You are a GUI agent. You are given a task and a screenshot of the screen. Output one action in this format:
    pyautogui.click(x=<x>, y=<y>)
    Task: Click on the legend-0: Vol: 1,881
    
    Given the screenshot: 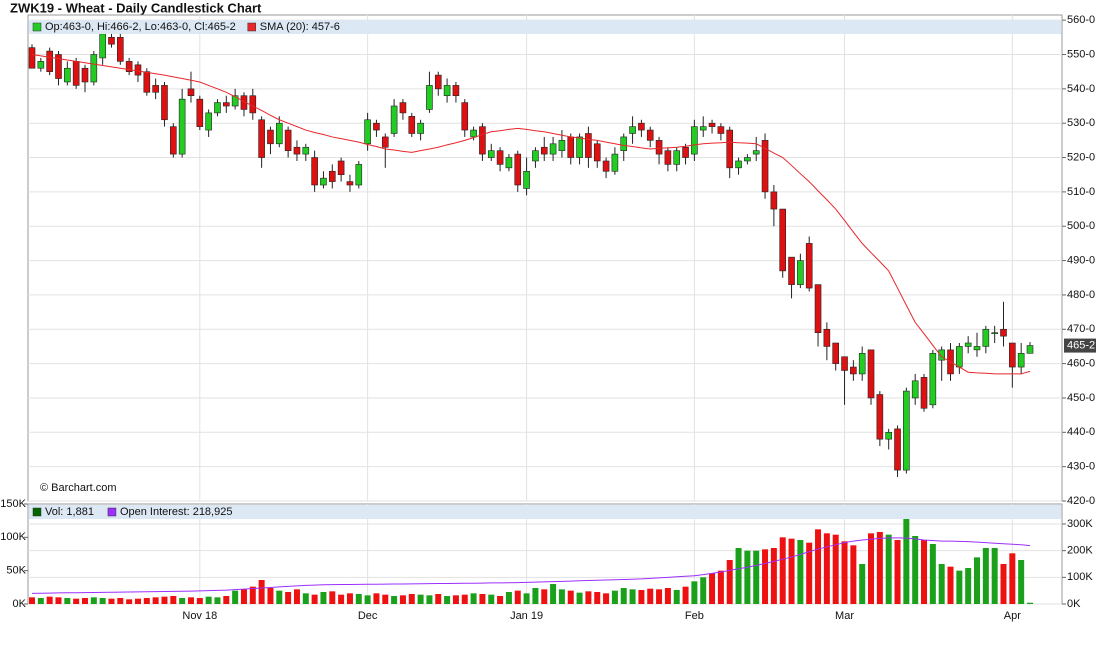 What is the action you would take?
    pyautogui.click(x=69, y=512)
    